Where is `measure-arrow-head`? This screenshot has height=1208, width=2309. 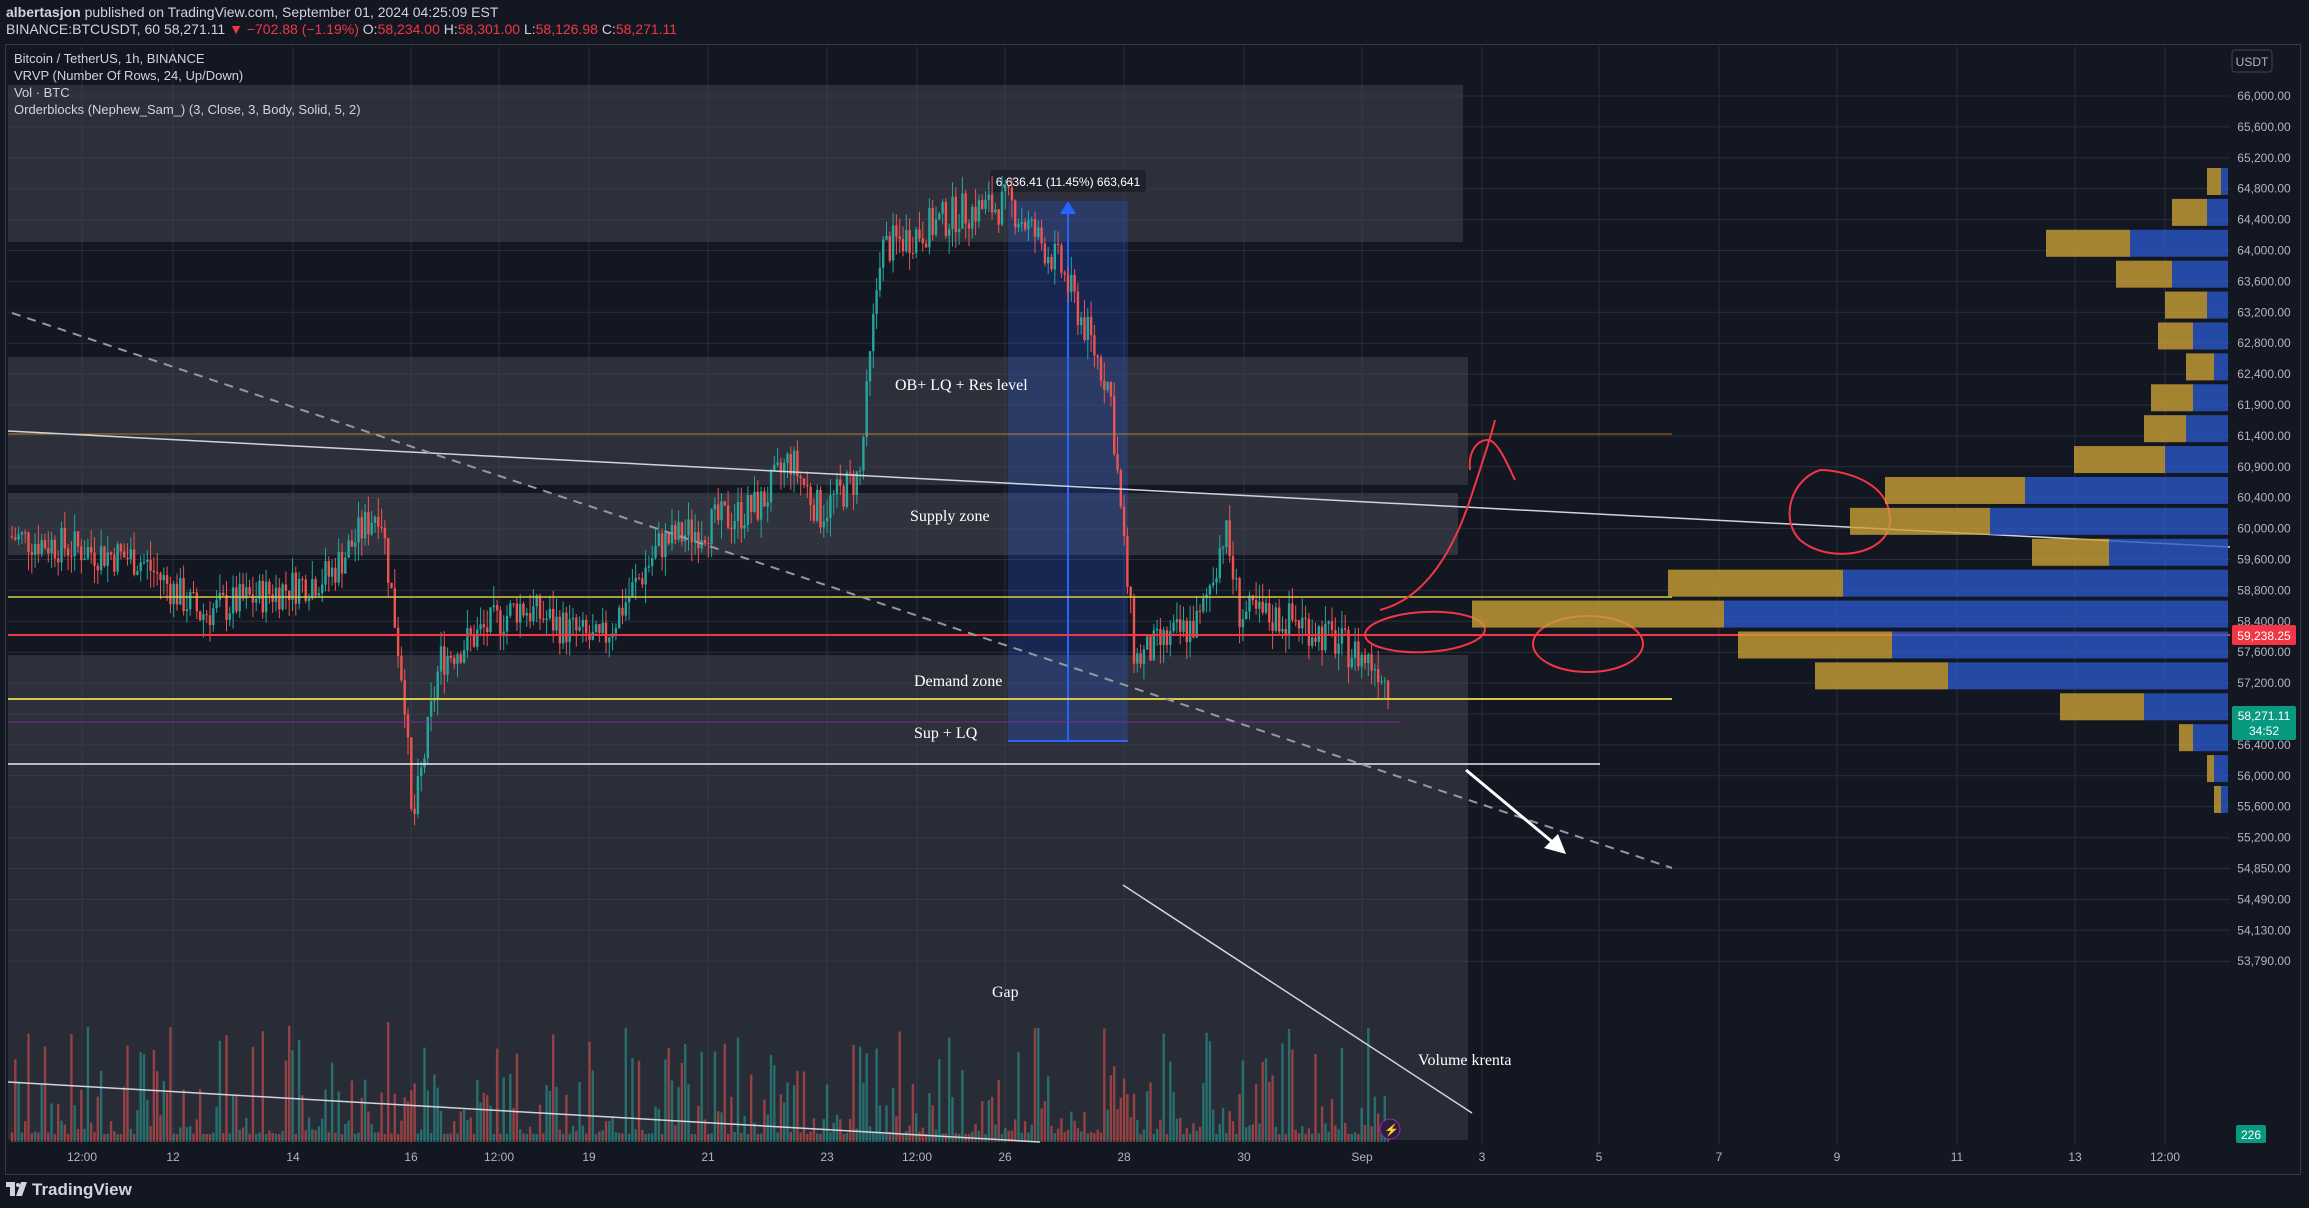 measure-arrow-head is located at coordinates (1068, 207).